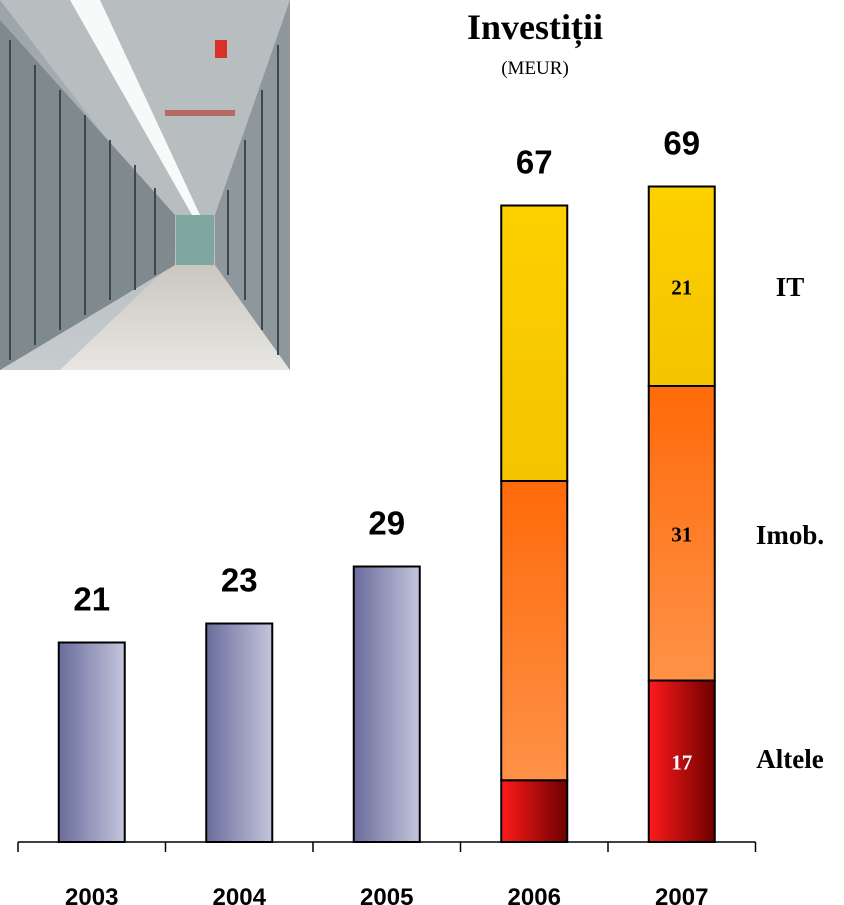 The height and width of the screenshot is (905, 844). I want to click on total-label-2006: 67, so click(534, 162).